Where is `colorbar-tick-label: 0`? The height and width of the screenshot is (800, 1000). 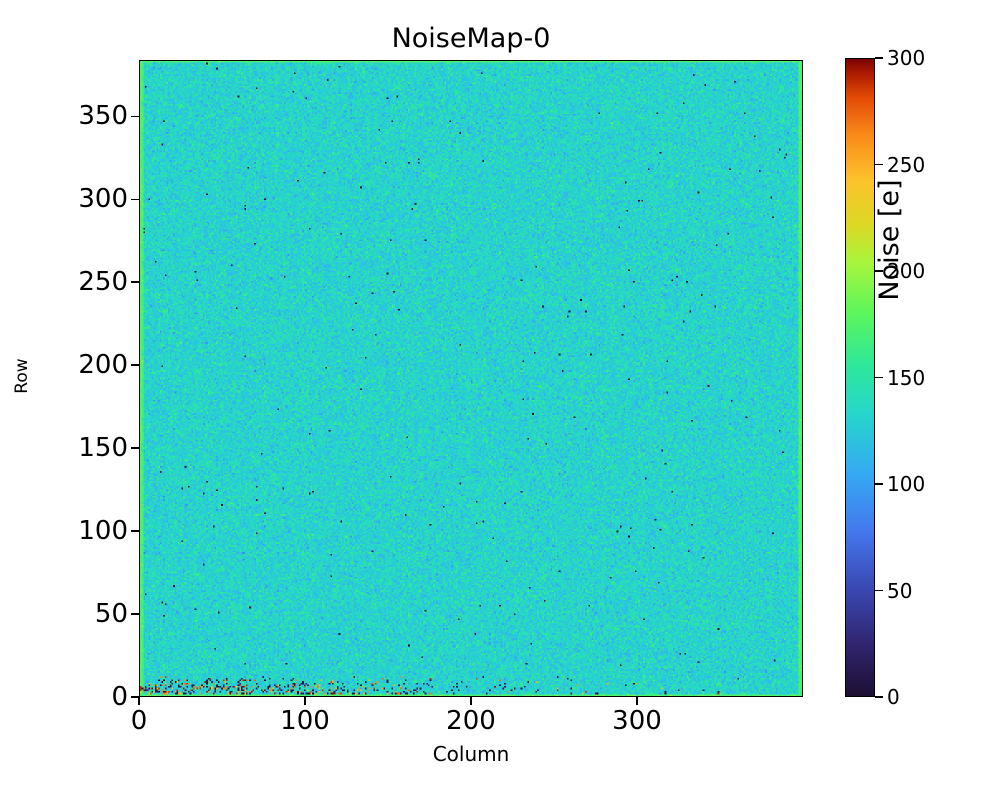
colorbar-tick-label: 0 is located at coordinates (893, 697).